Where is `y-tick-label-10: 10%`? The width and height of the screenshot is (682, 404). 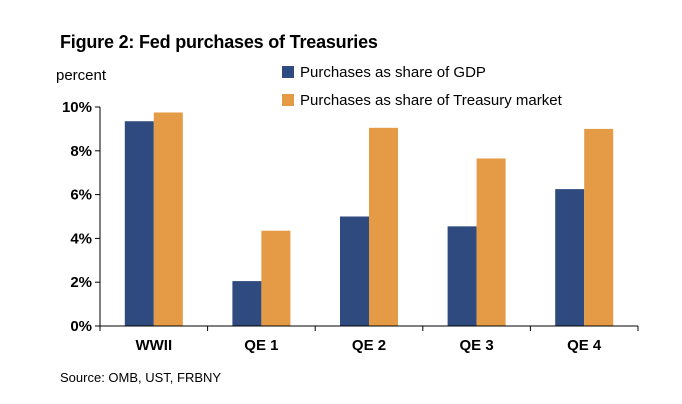 y-tick-label-10: 10% is located at coordinates (77, 107).